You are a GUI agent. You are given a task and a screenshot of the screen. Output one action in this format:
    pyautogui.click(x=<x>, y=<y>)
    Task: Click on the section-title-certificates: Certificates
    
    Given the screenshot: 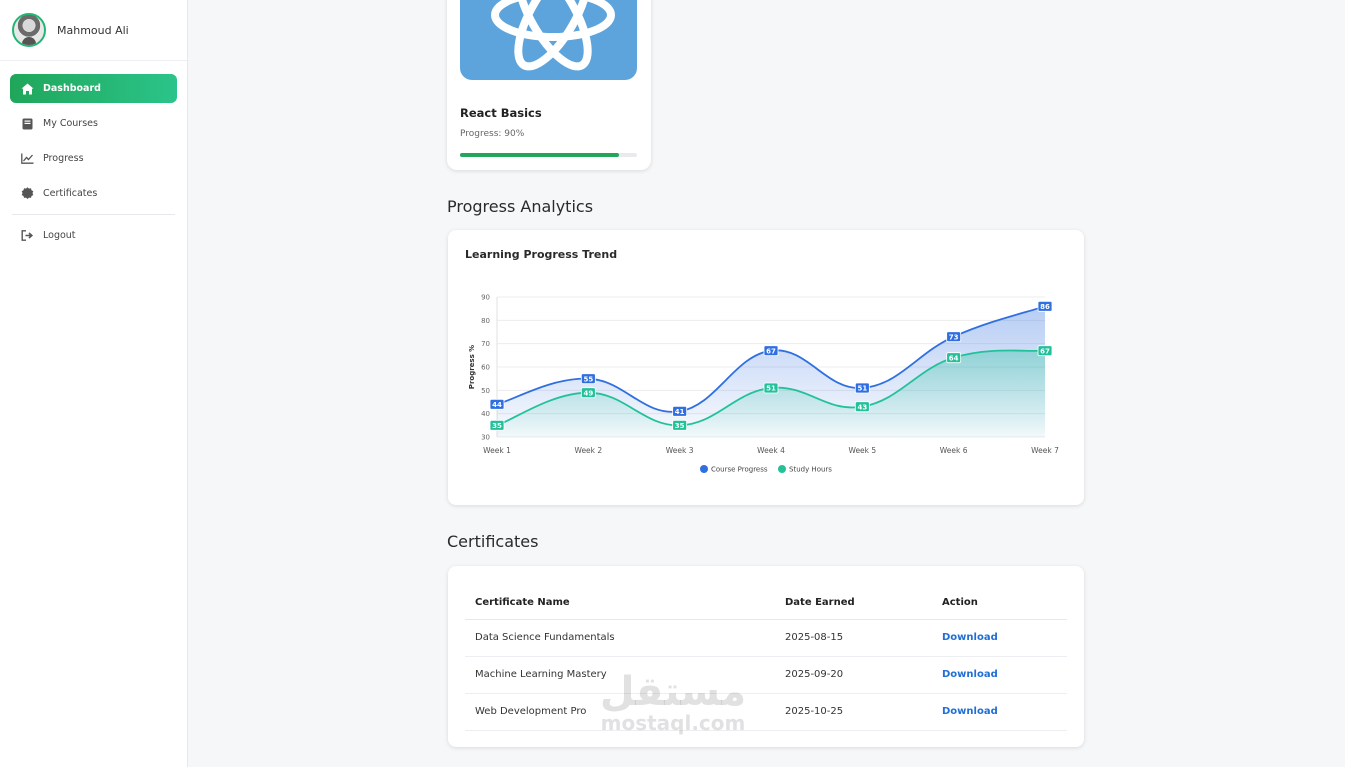 What is the action you would take?
    pyautogui.click(x=493, y=541)
    